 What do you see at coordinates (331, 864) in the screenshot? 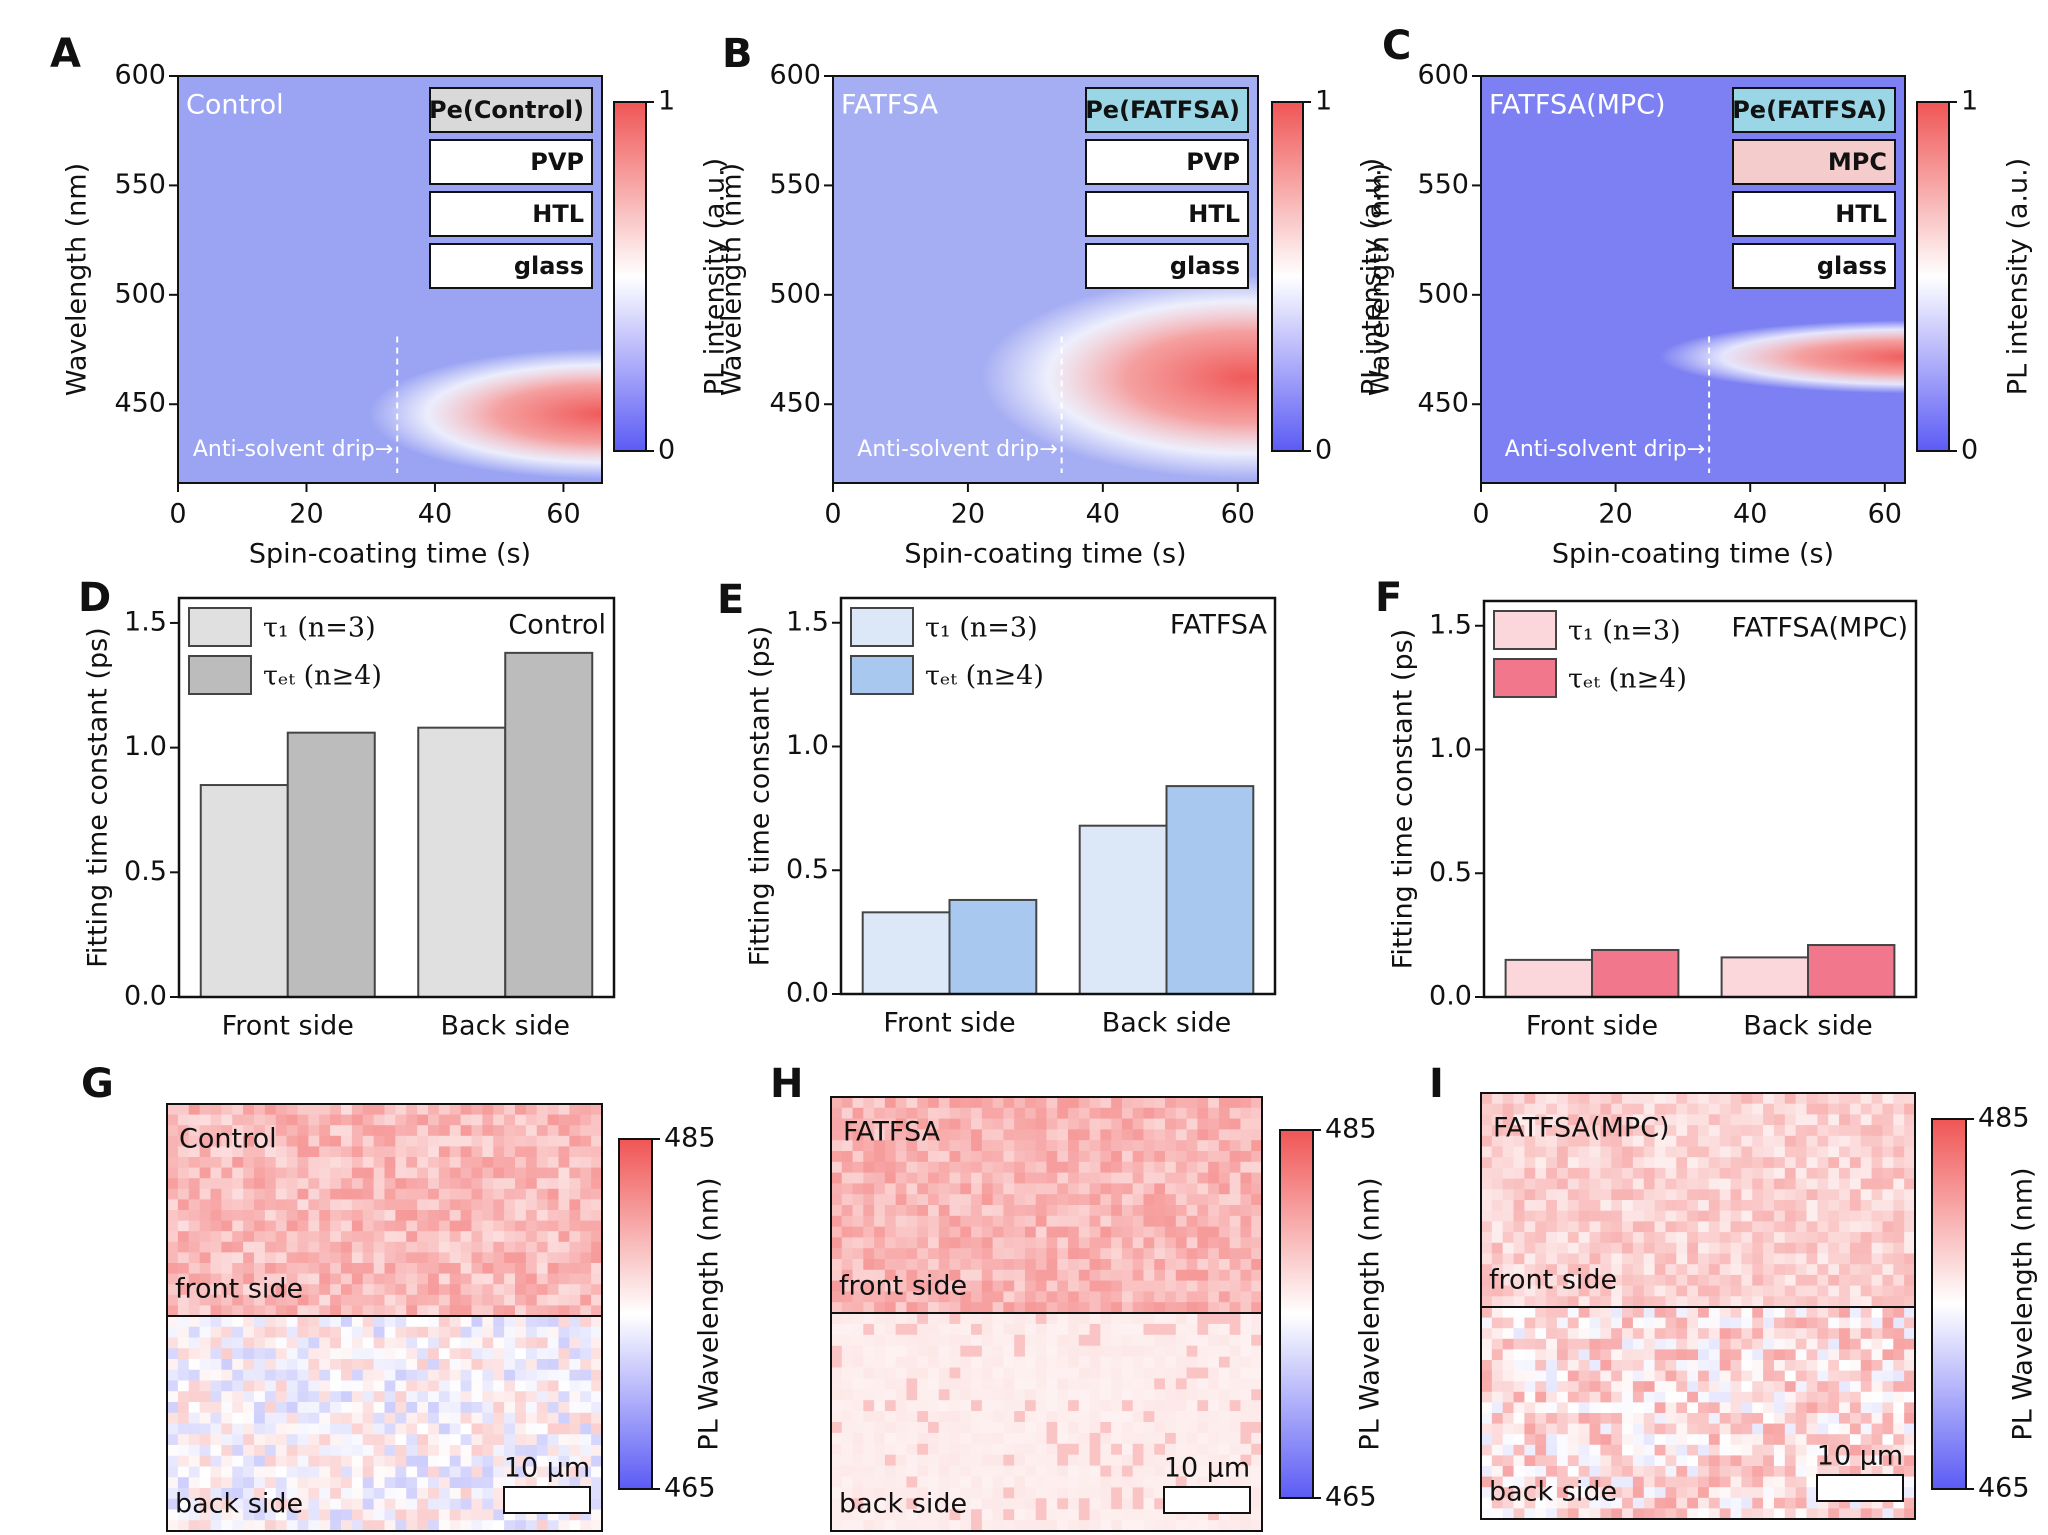
I see `bar` at bounding box center [331, 864].